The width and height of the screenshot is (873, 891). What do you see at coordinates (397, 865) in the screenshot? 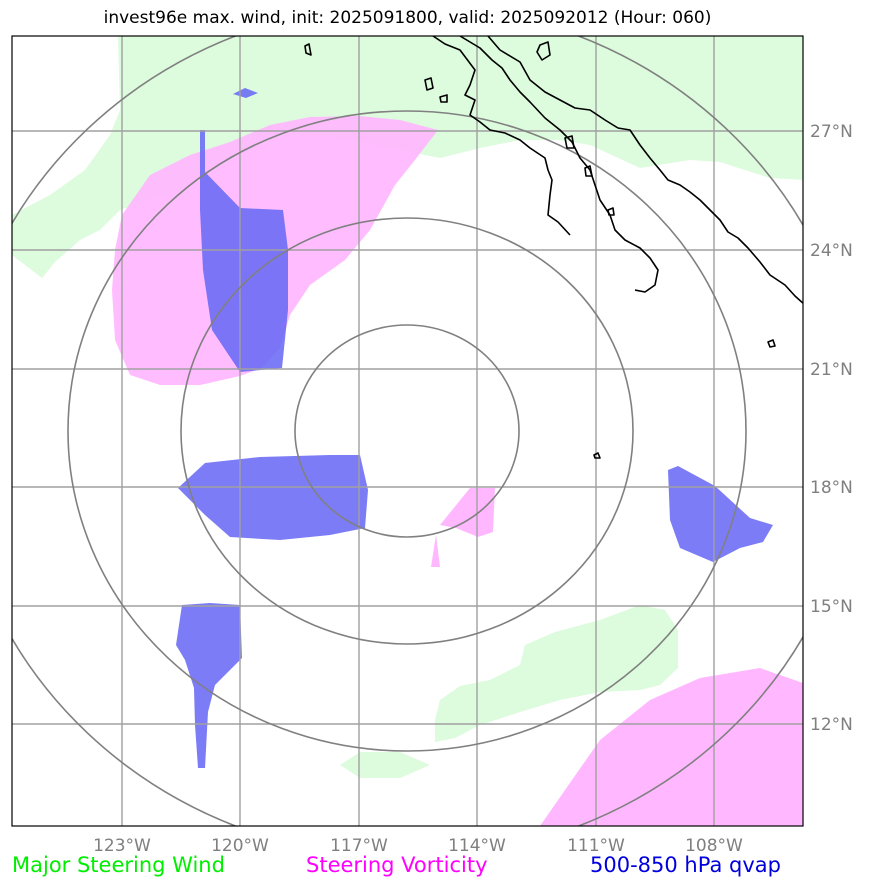
I see `legend-steering-vorticity: Steering Vorticity` at bounding box center [397, 865].